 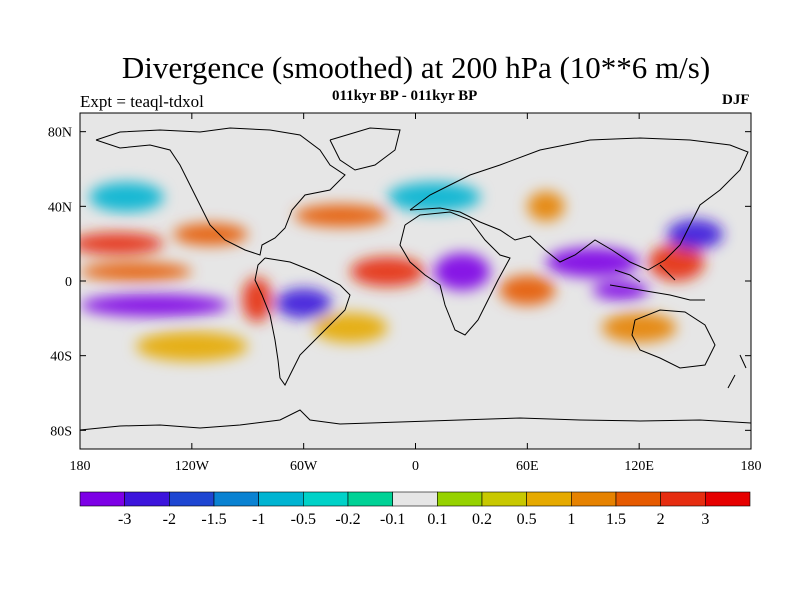 I want to click on colorbar-tick-label: 3, so click(x=705, y=519).